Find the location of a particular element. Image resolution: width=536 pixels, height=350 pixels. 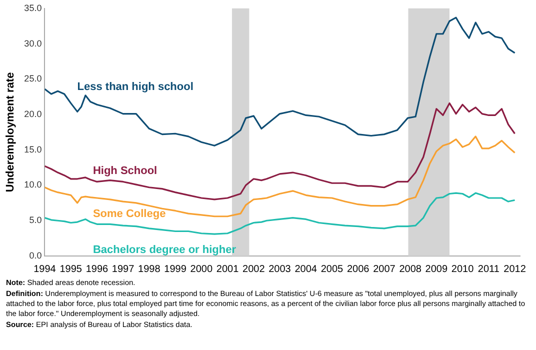

y-tick-label: 25.0 is located at coordinates (33, 79).